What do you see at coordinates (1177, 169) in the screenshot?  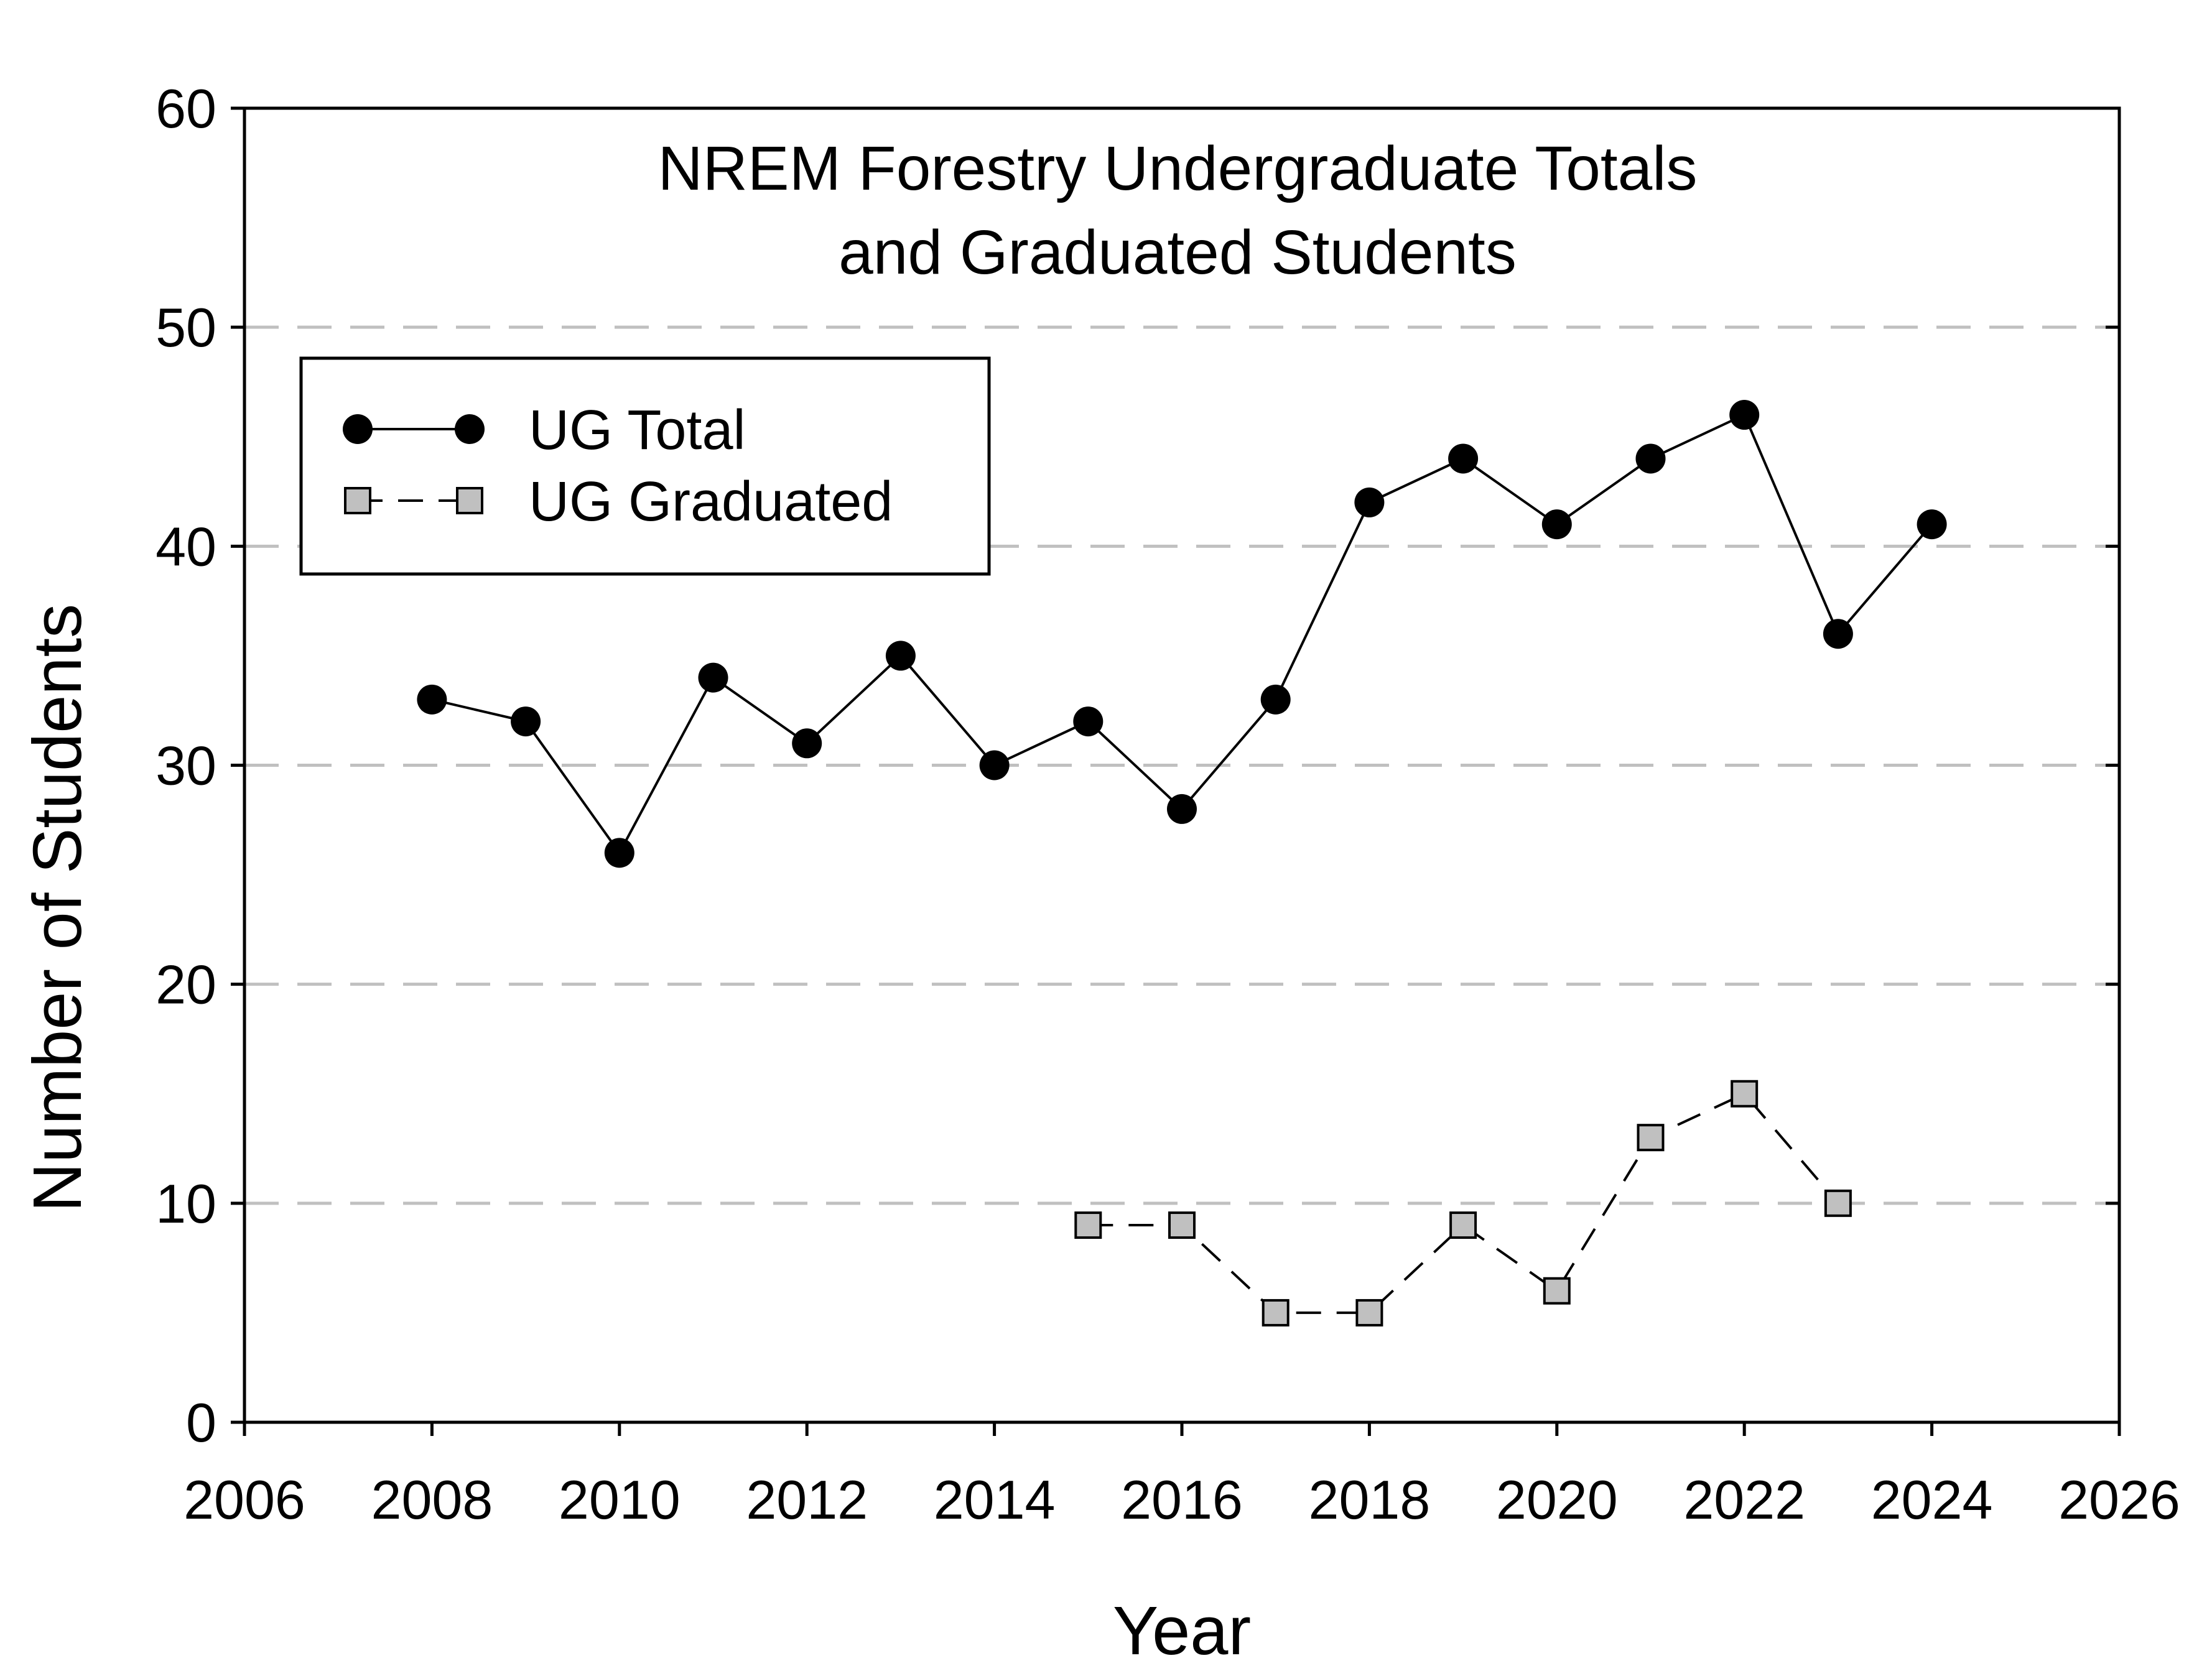 I see `chart-title-line-1: NREM Forestry Undergraduate Totals` at bounding box center [1177, 169].